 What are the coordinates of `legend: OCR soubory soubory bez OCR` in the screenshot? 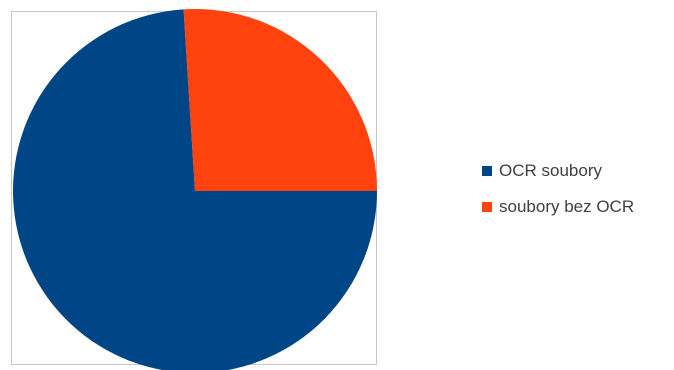 It's located at (558, 196).